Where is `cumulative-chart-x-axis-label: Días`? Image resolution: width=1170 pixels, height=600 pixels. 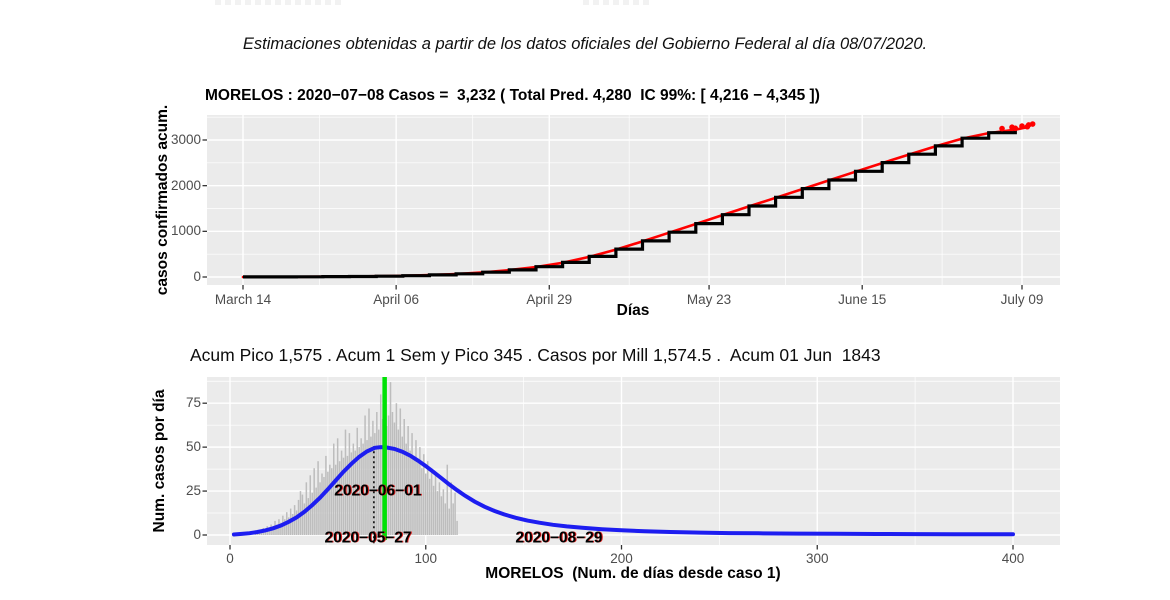
cumulative-chart-x-axis-label: Días is located at coordinates (633, 310).